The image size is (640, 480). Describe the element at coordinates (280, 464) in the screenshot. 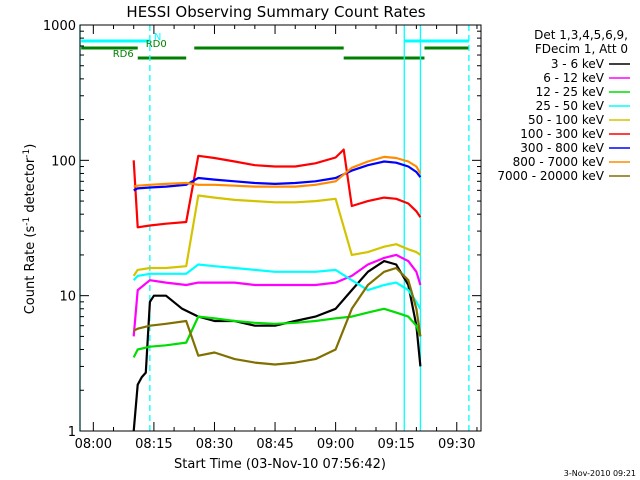

I see `x-axis-label: Start Time (03-Nov-10 07:56:42)` at that location.